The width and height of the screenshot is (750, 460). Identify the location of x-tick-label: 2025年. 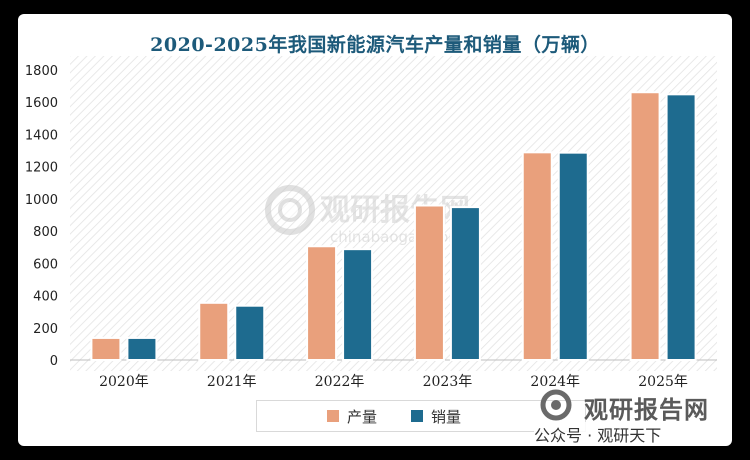
(663, 382).